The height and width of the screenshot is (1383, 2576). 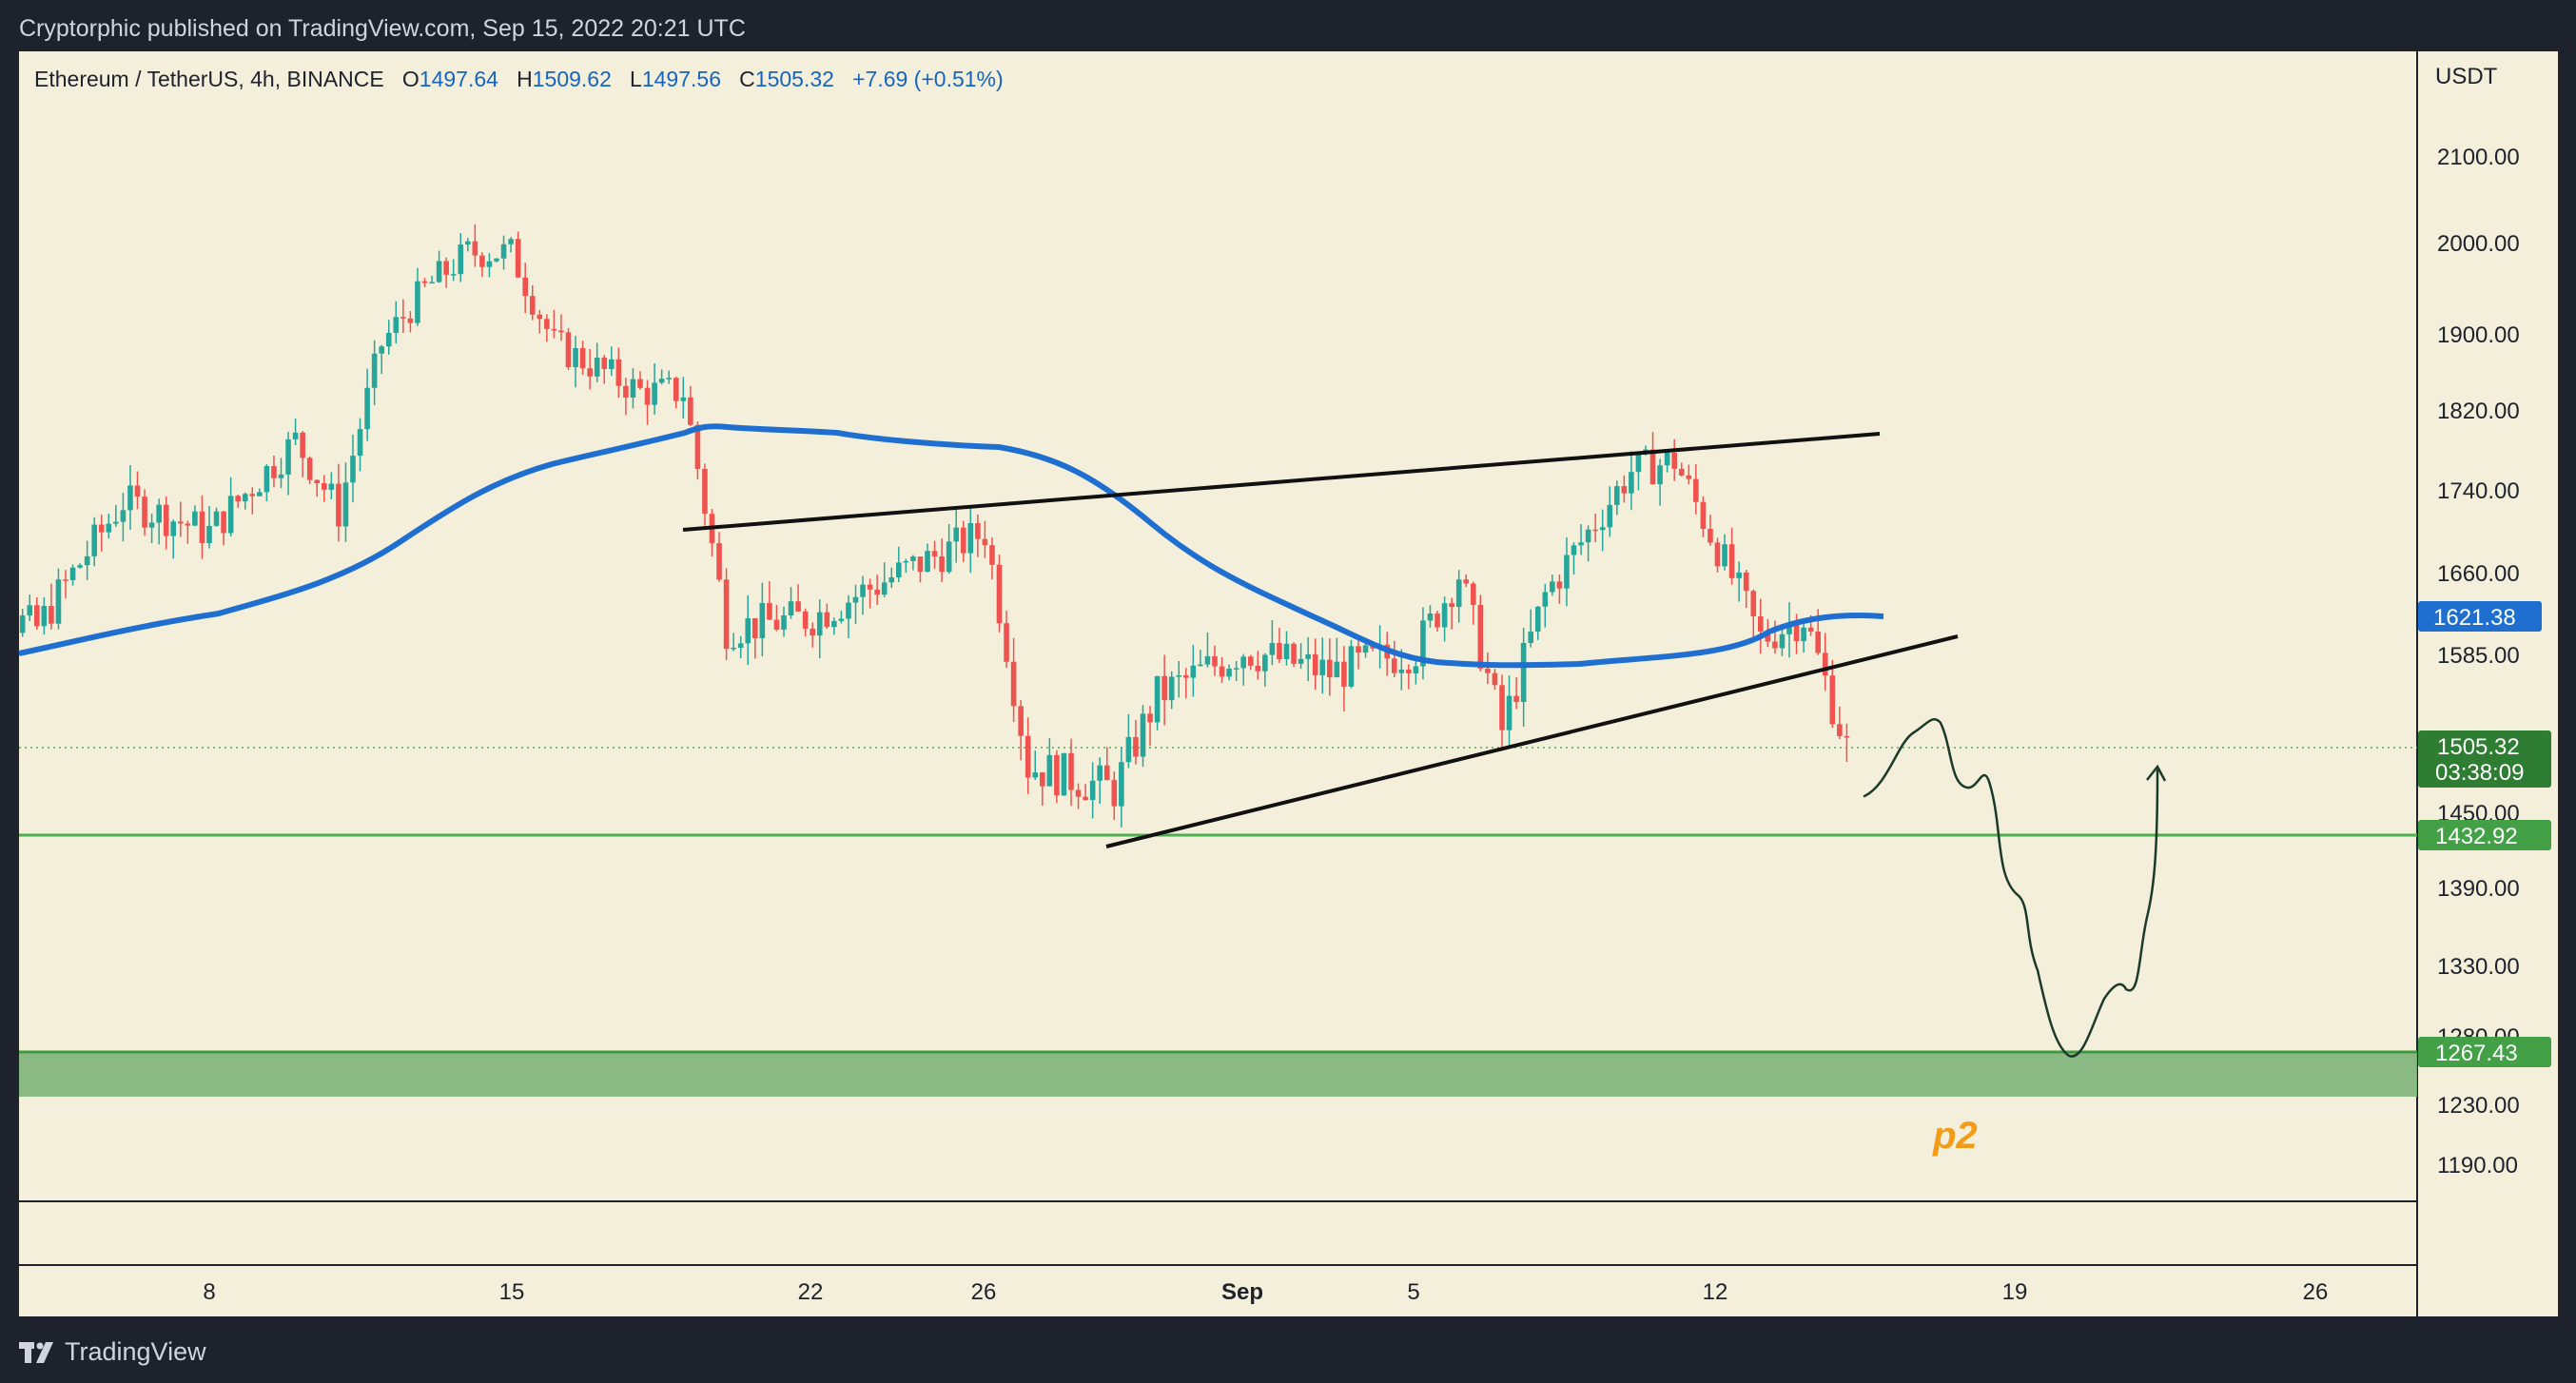 What do you see at coordinates (112, 1352) in the screenshot?
I see `tradingview-logo: TradingView` at bounding box center [112, 1352].